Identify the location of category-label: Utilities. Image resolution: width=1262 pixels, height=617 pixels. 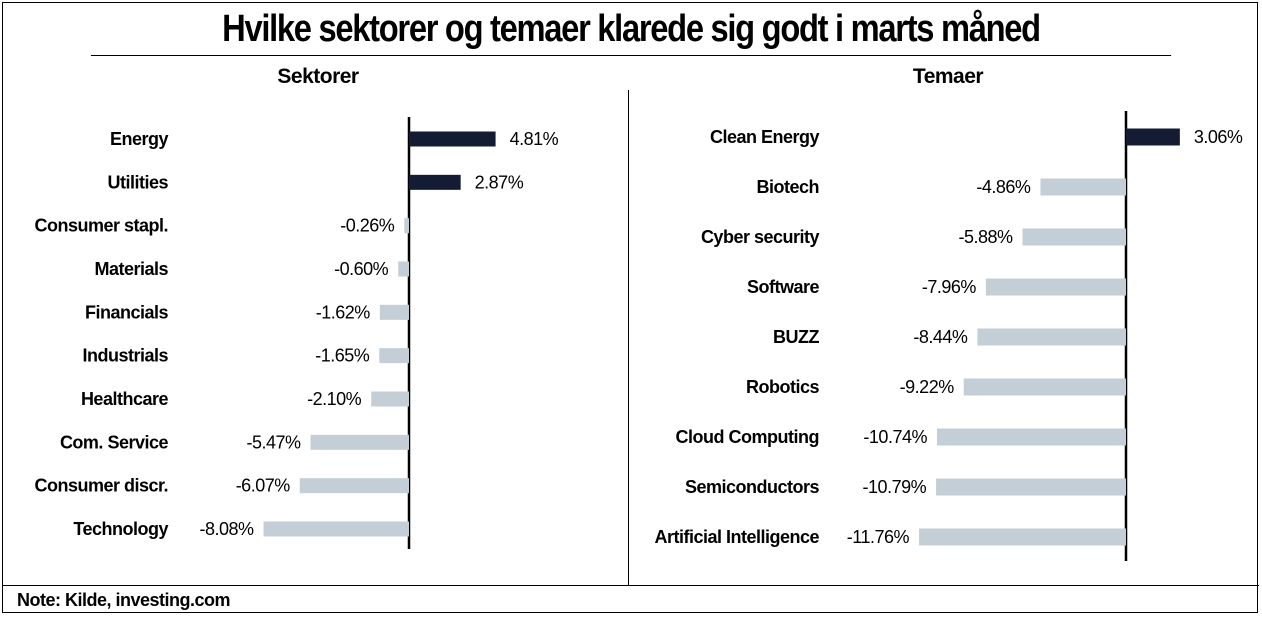
(137, 182).